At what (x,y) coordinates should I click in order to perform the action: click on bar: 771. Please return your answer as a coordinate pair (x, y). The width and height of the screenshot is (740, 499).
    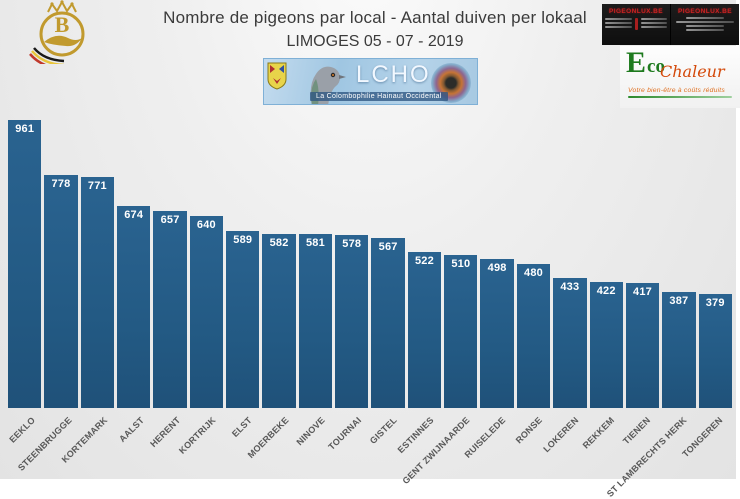
    Looking at the image, I should click on (97, 292).